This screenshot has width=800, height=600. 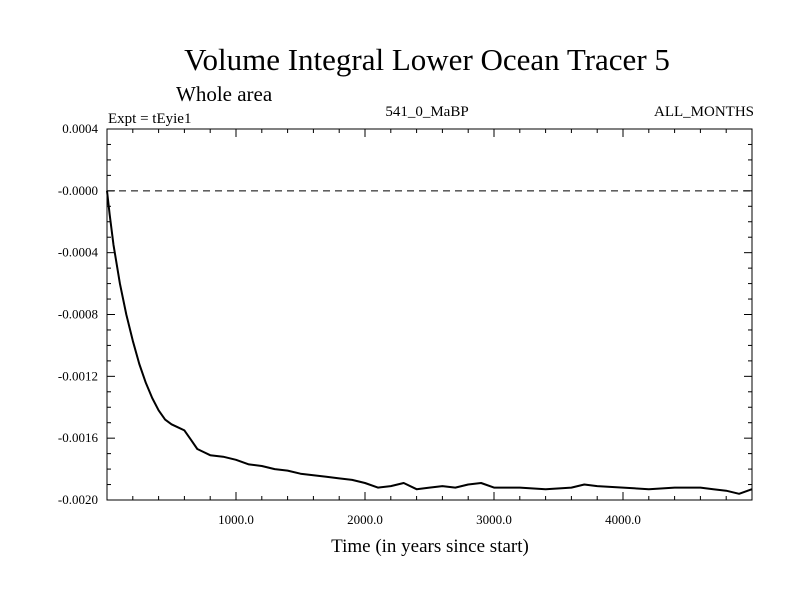 I want to click on x-tick-label: 1000.0, so click(x=236, y=519).